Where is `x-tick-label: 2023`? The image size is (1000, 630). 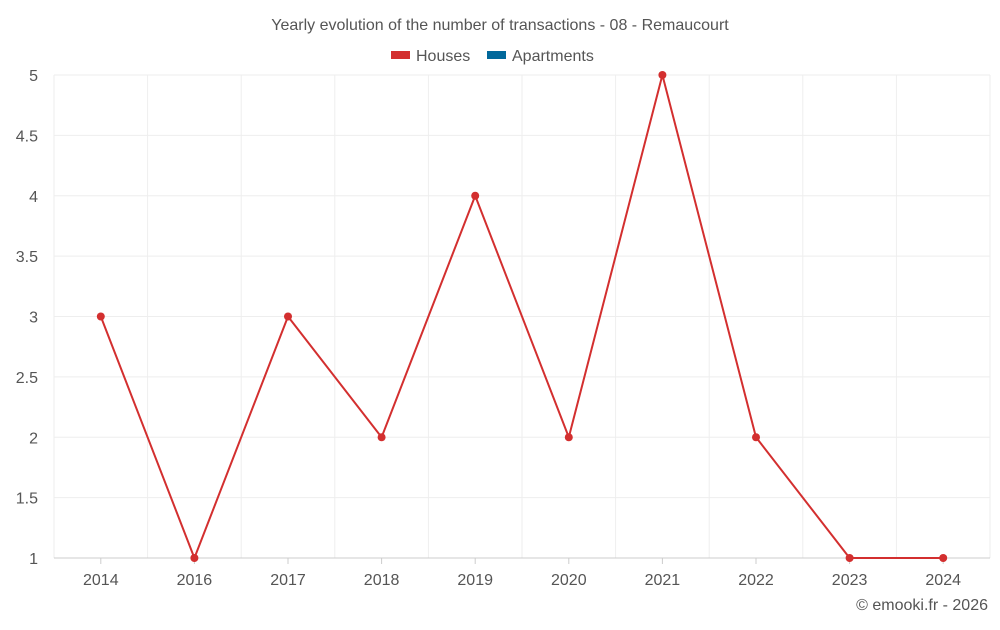
x-tick-label: 2023 is located at coordinates (850, 580).